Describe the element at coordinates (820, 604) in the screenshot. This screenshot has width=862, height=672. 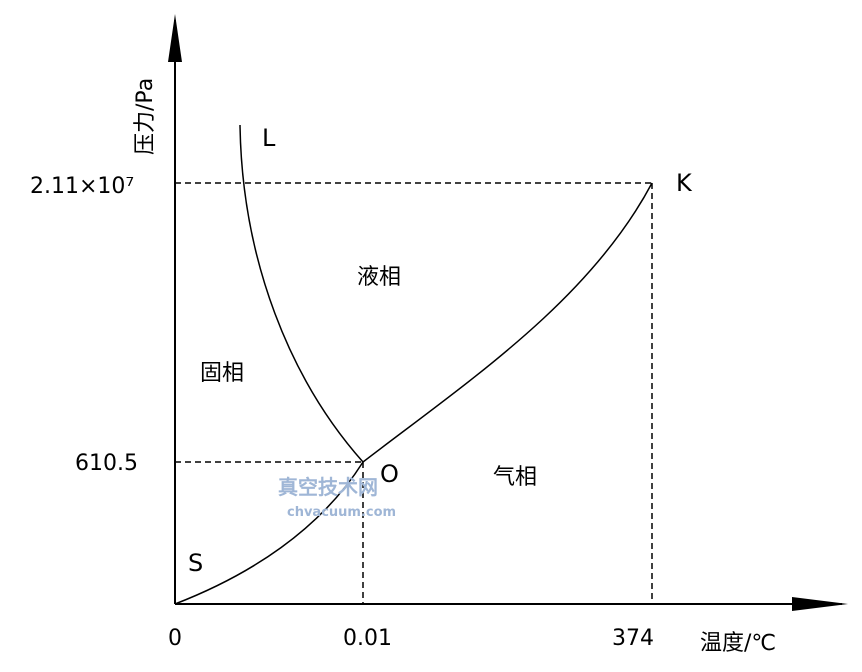
I see `x-axis-arrow-icon` at that location.